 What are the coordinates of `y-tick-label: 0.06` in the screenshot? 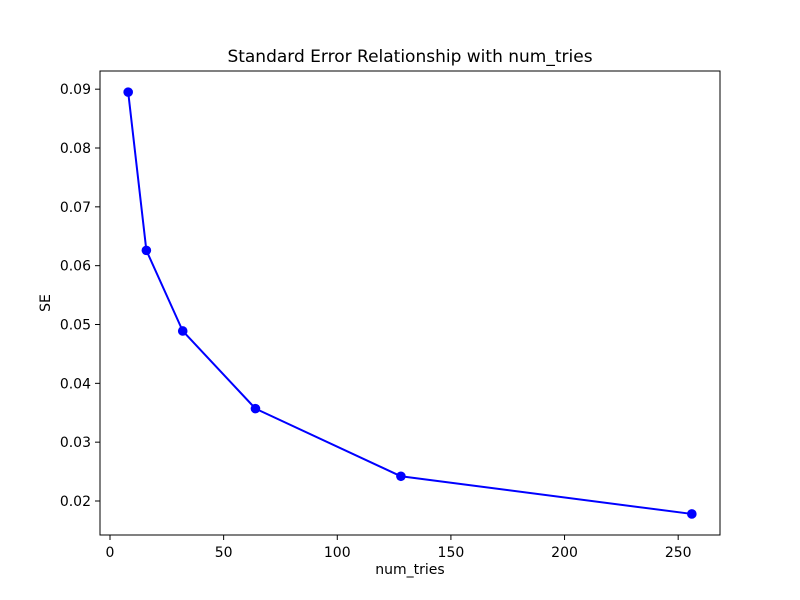 It's located at (75, 267).